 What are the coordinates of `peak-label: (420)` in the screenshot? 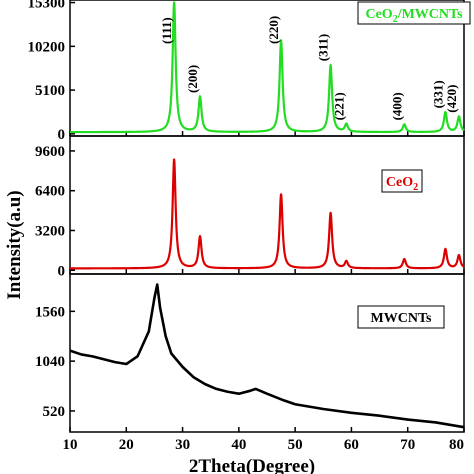 It's located at (451, 99).